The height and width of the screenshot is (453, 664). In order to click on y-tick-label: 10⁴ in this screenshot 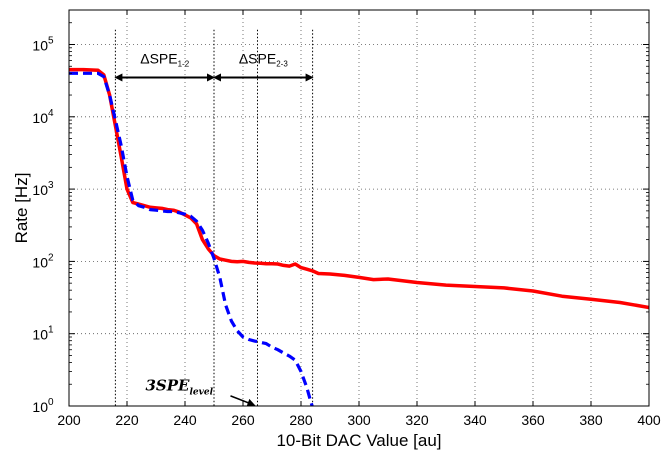, I will do `click(43, 117)`.